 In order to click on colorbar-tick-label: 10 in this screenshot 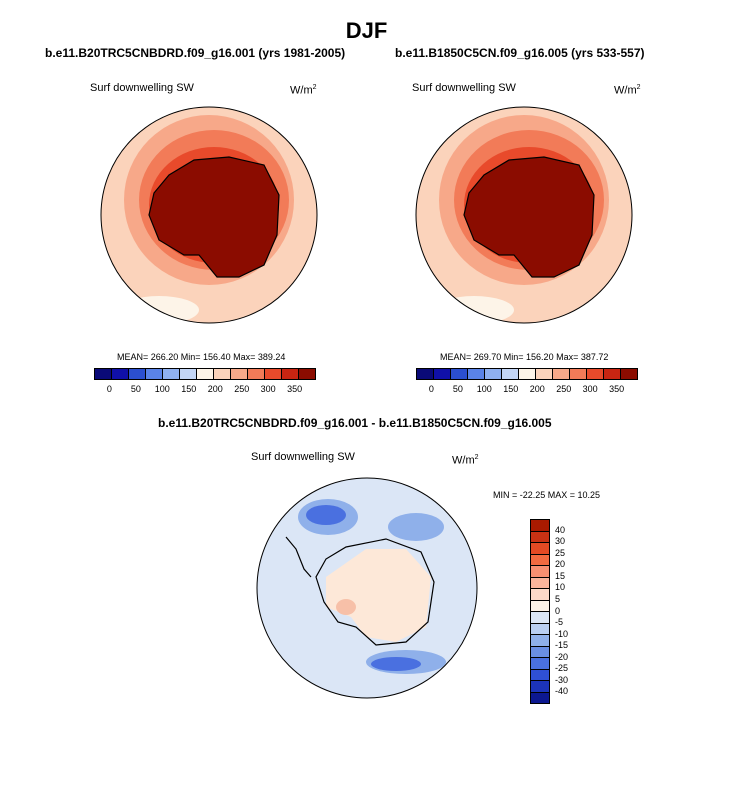, I will do `click(560, 587)`.